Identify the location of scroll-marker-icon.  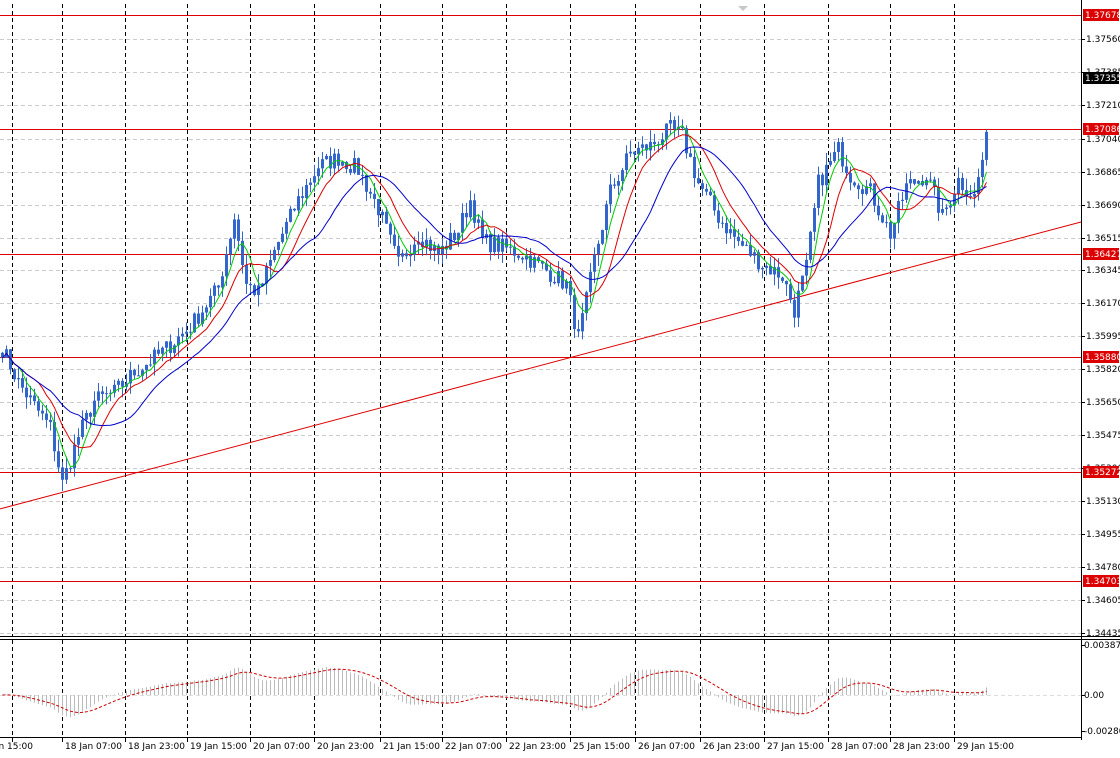
(743, 8).